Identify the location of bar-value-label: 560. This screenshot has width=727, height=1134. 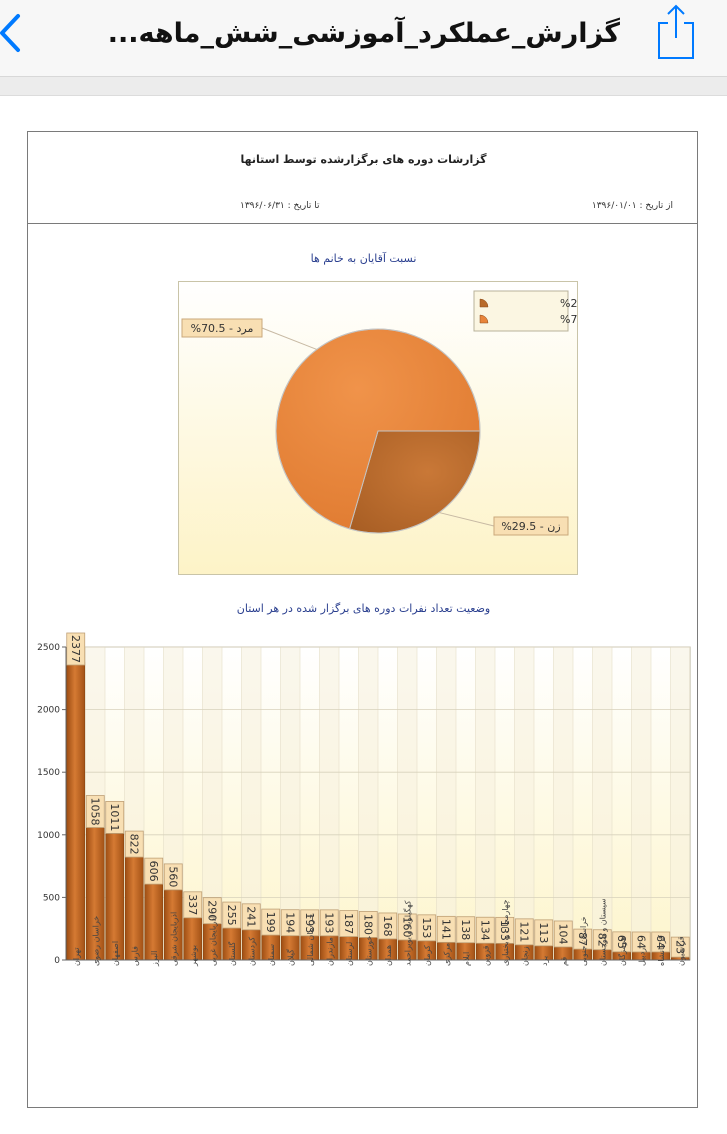
(172, 876).